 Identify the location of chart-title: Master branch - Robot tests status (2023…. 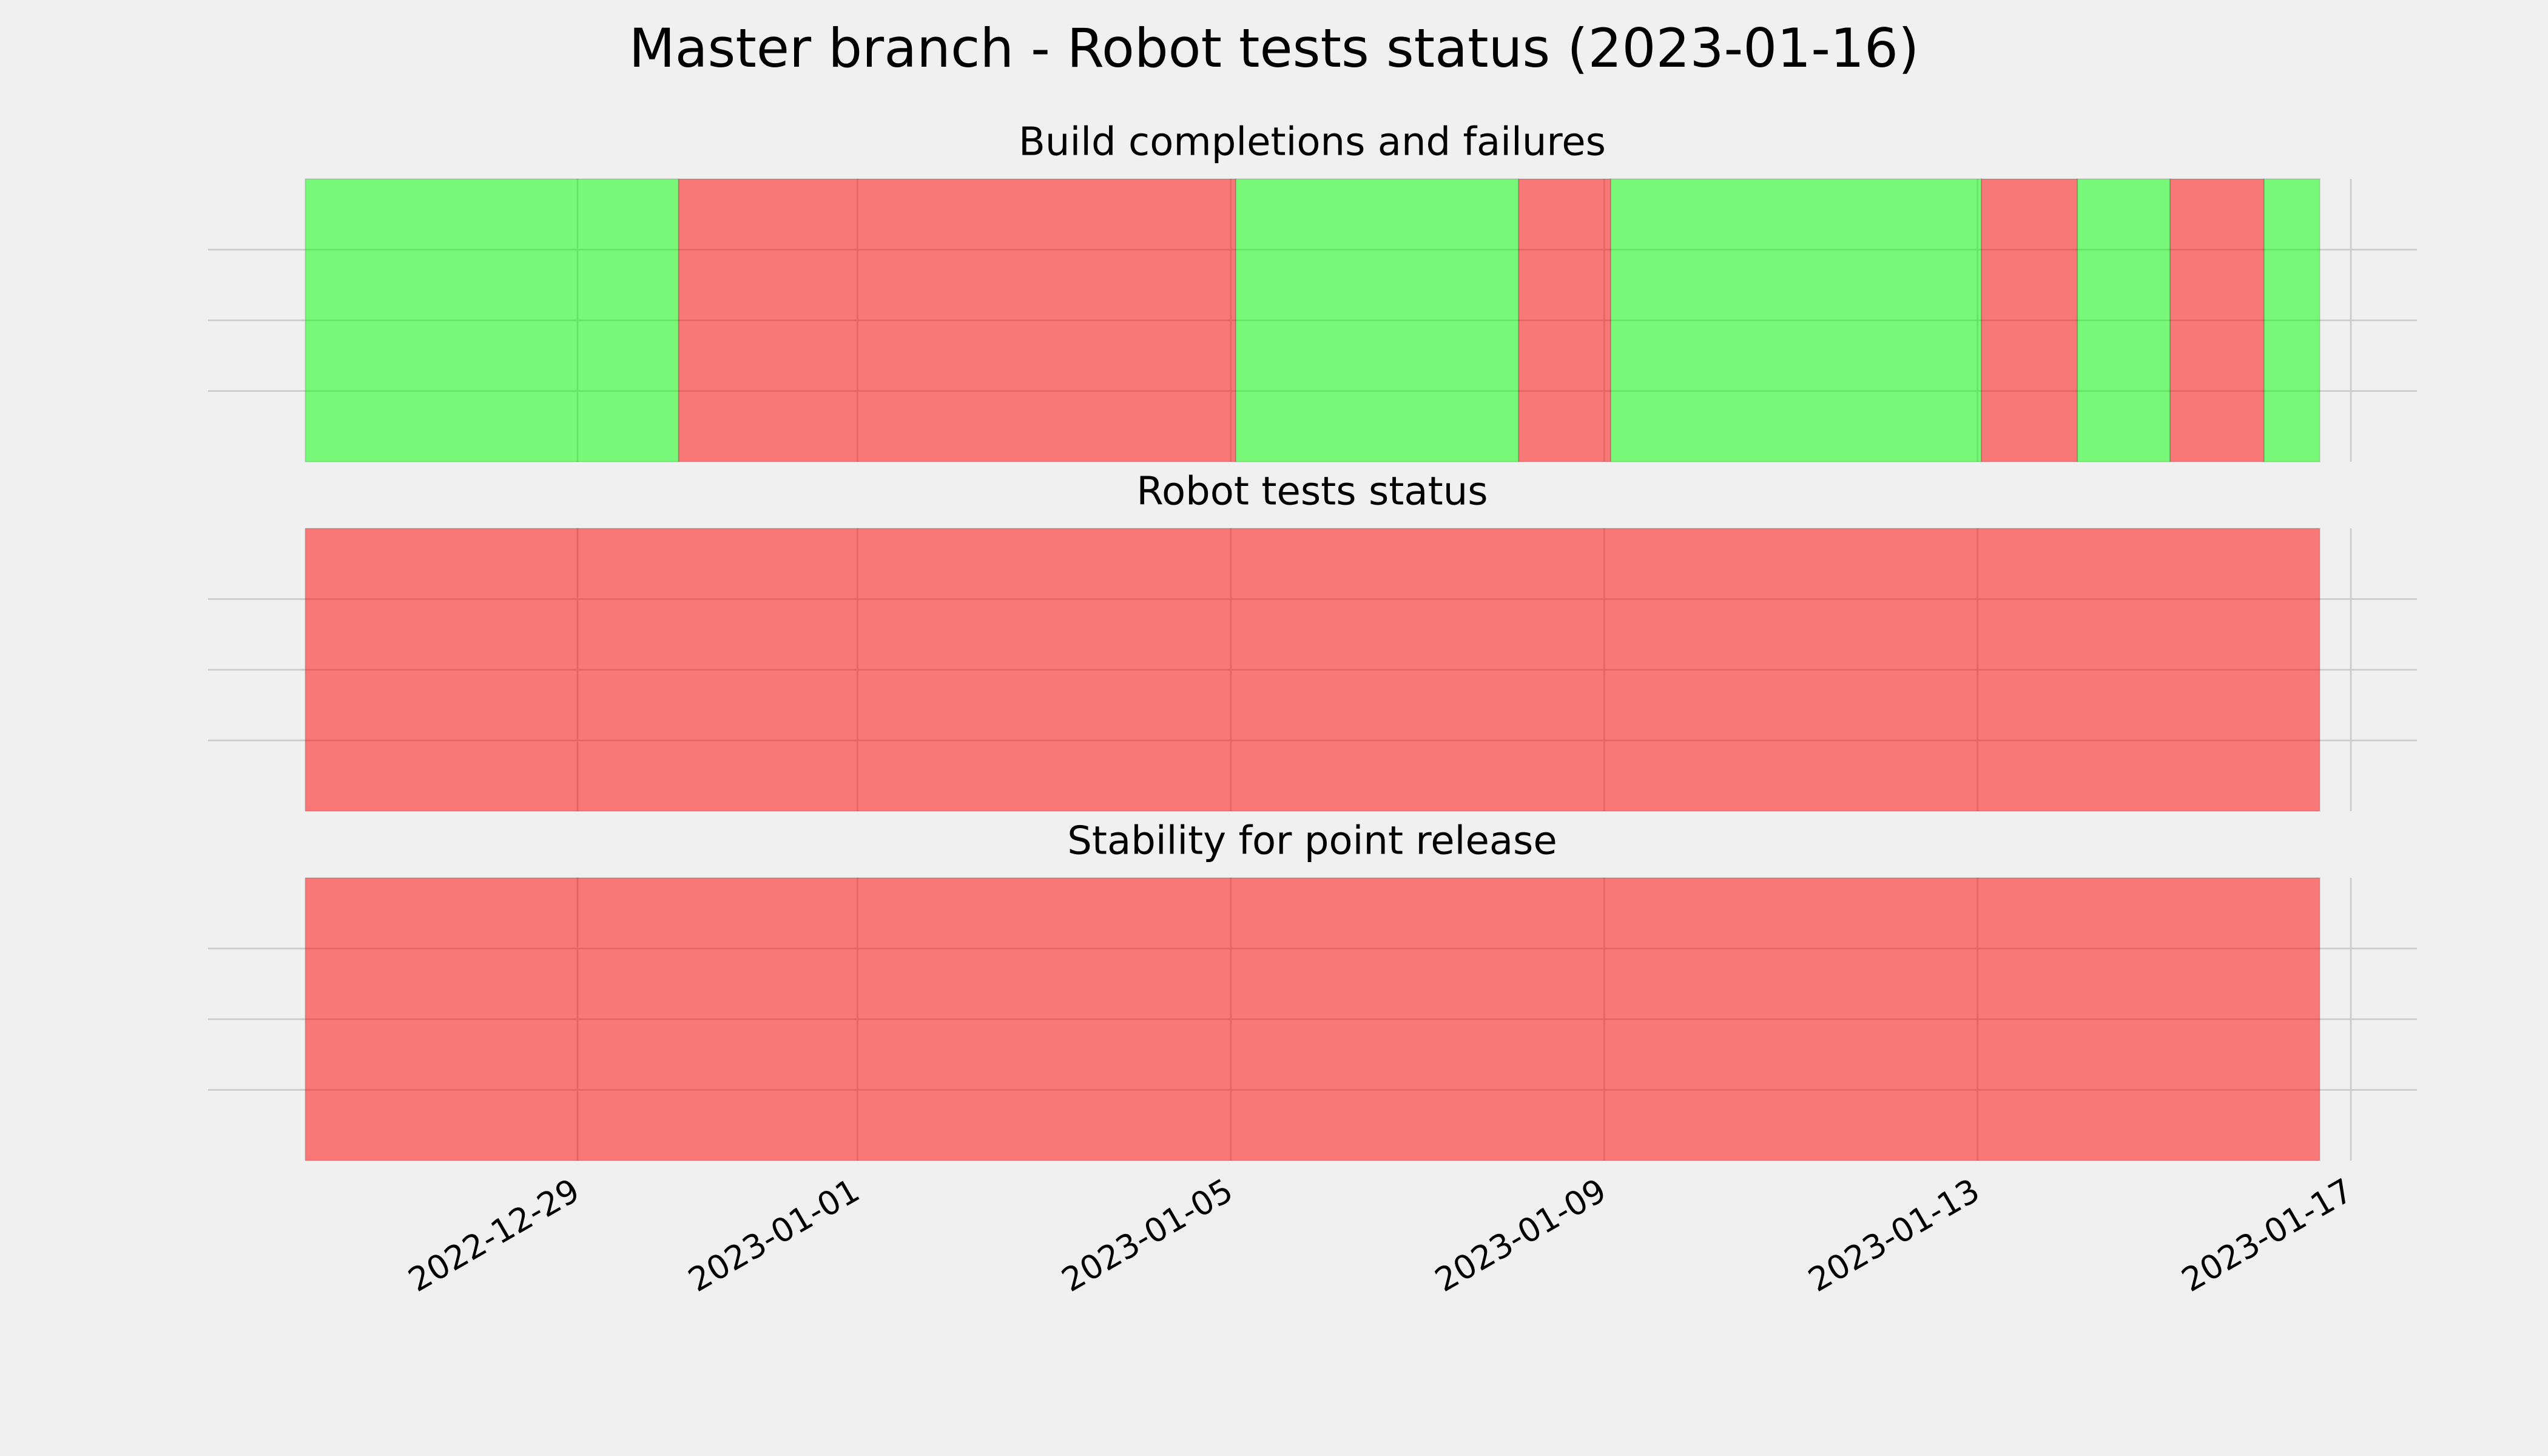
(1274, 48).